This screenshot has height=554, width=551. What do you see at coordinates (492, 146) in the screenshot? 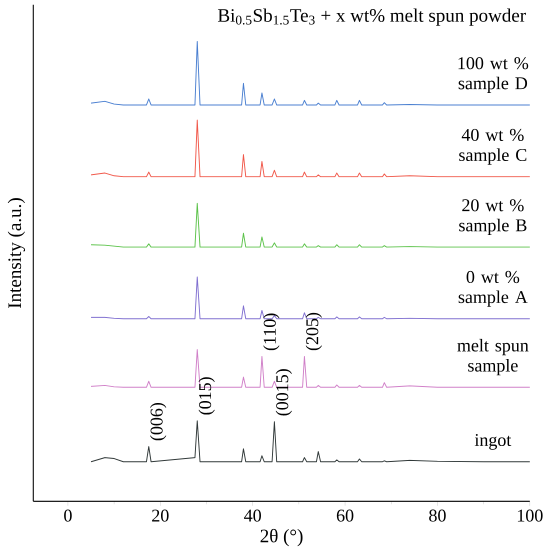
I see `series-label: 40 wt % sample C` at bounding box center [492, 146].